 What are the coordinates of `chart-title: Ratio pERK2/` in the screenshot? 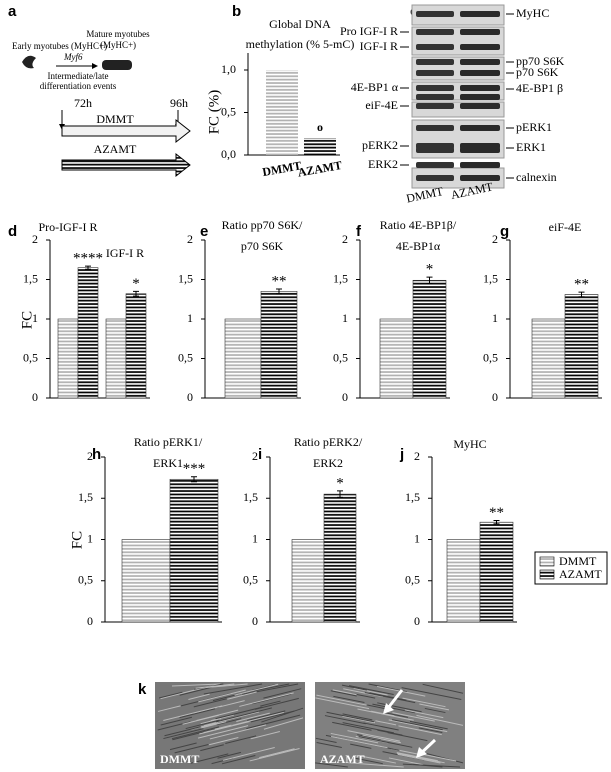 It's located at (328, 442).